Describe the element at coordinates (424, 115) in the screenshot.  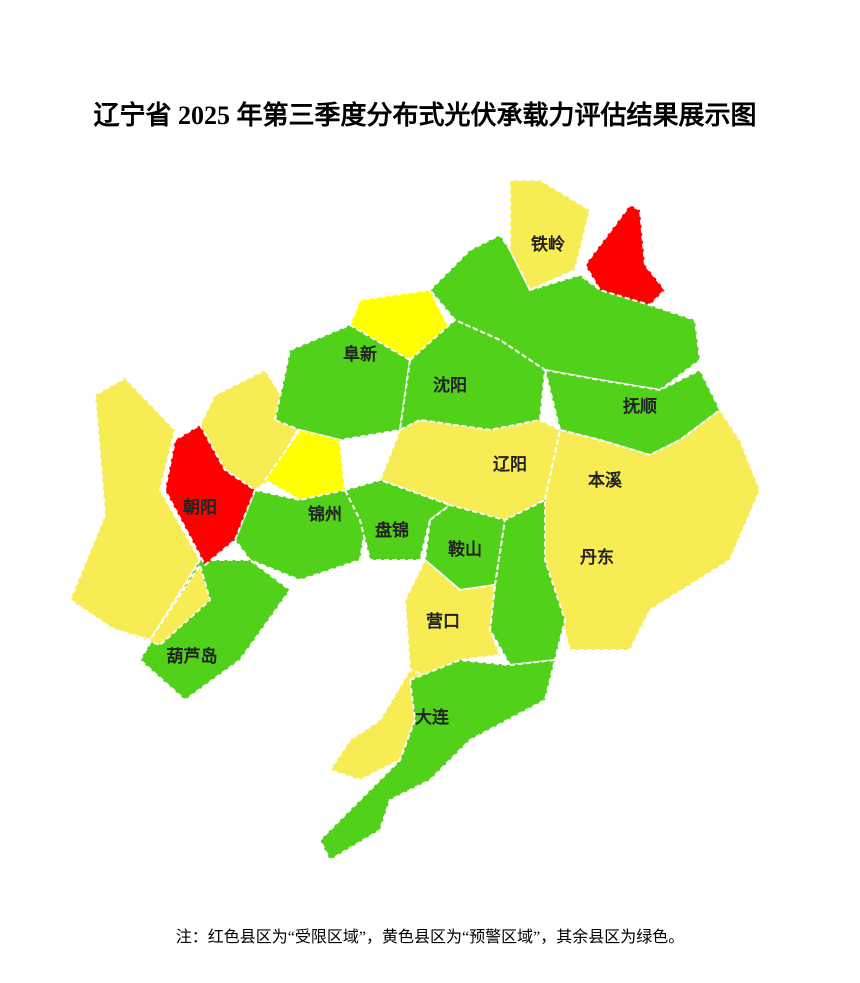
I see `map-title: 辽宁省 2025 年第三季度分布式光伏承载力评估结果展示图` at that location.